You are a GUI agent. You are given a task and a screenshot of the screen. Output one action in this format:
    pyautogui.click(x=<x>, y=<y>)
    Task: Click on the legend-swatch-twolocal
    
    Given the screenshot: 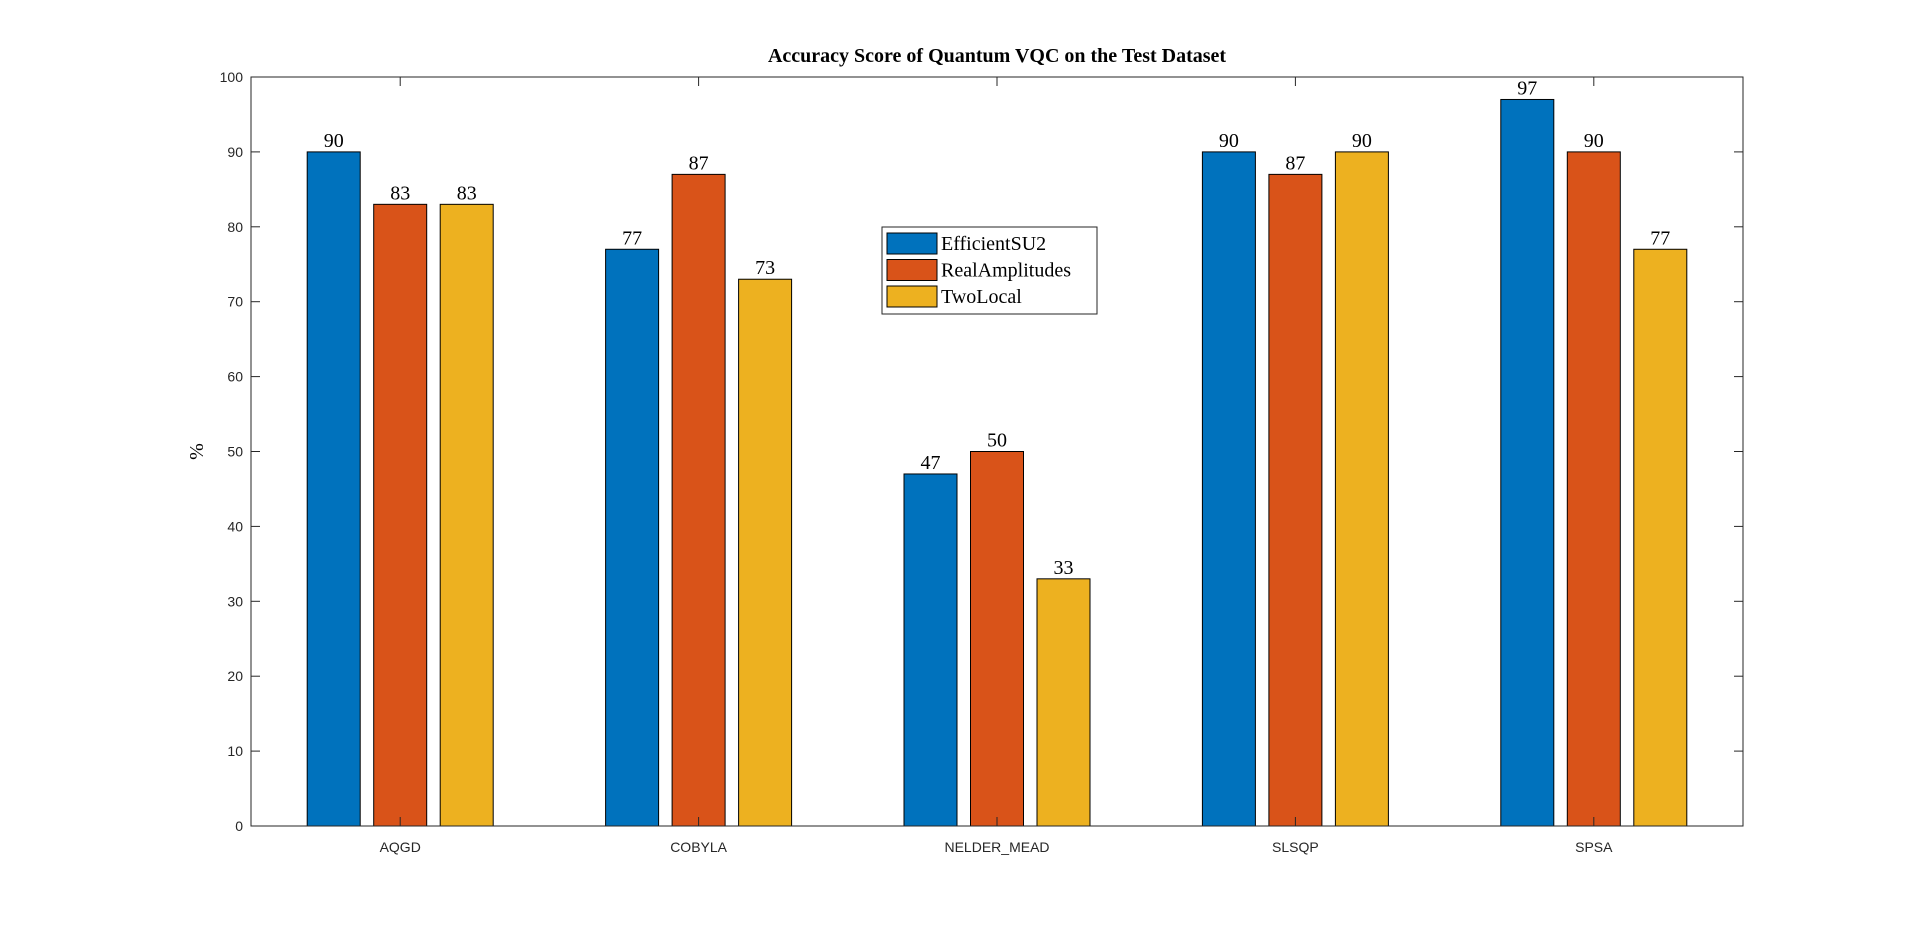 What is the action you would take?
    pyautogui.click(x=912, y=296)
    